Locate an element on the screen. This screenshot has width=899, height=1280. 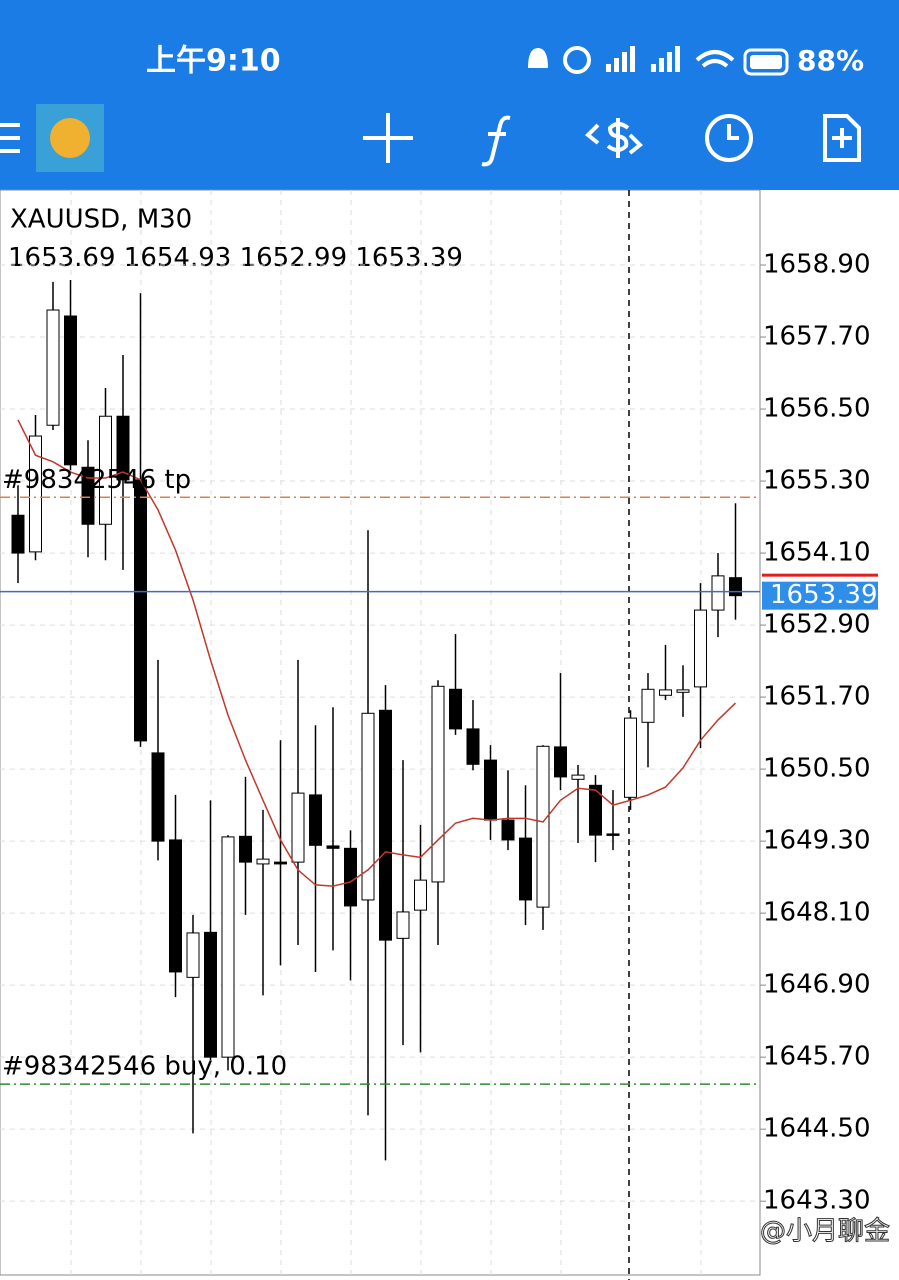
battery-fill is located at coordinates (766, 62).